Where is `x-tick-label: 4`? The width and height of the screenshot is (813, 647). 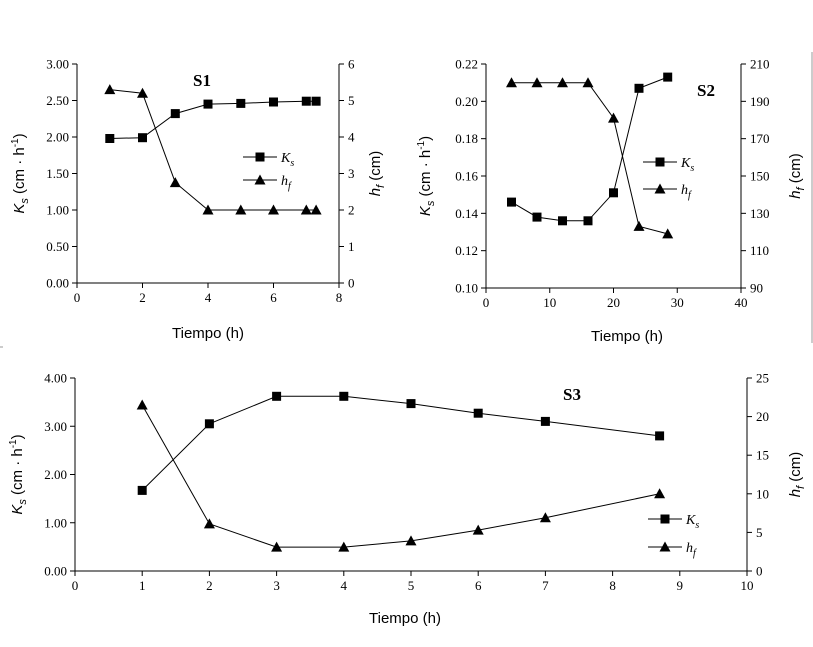 x-tick-label: 4 is located at coordinates (344, 585).